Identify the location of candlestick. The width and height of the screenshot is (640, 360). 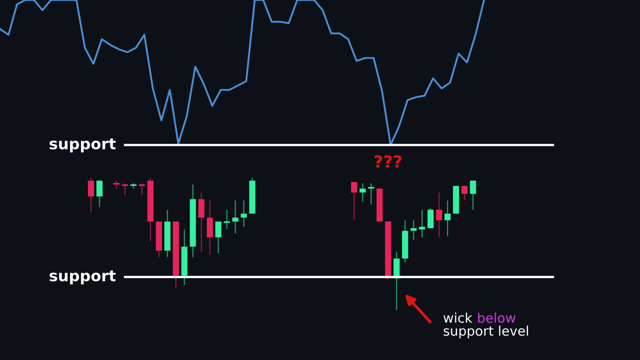
(116, 185).